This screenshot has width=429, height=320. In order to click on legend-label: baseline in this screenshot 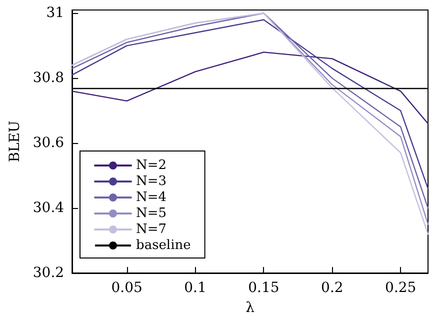, I will do `click(164, 245)`.